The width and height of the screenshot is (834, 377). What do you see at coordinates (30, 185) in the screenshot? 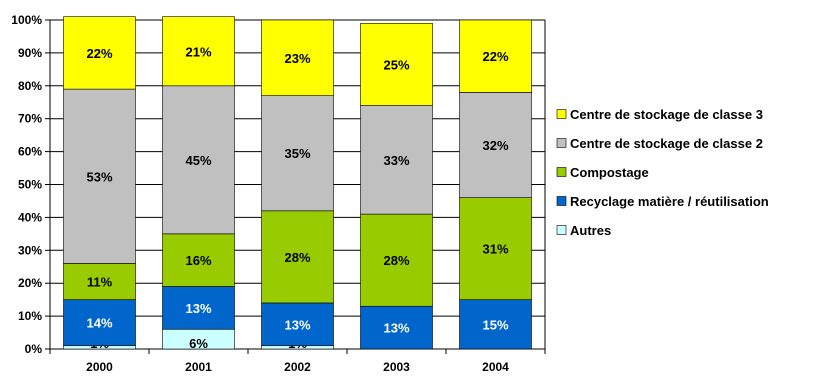
I see `y-tick-label: 50%` at bounding box center [30, 185].